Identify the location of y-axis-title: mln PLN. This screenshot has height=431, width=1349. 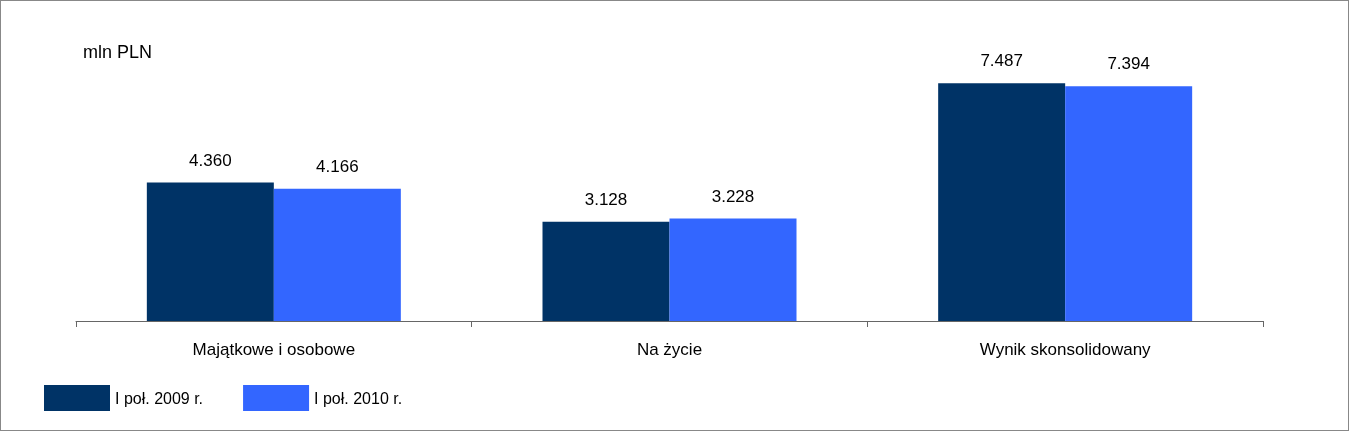
(118, 52).